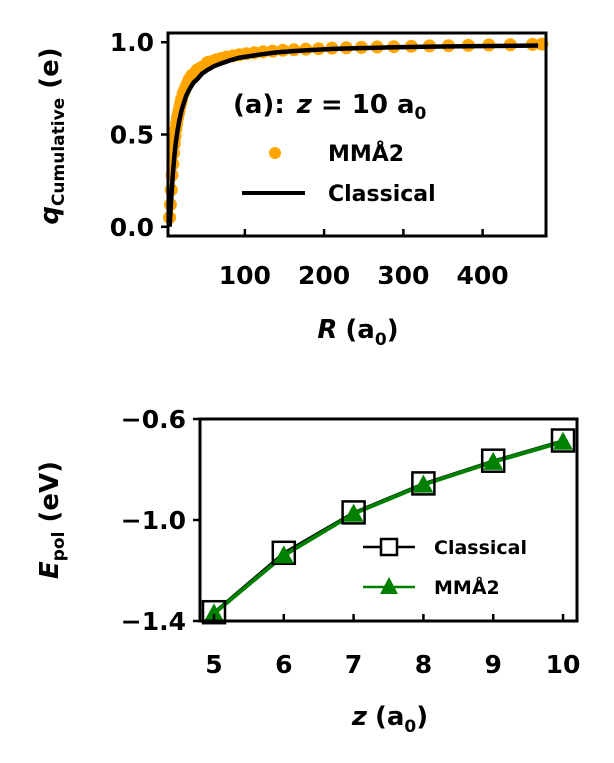 The image size is (614, 763). Describe the element at coordinates (132, 135) in the screenshot. I see `y-tick-label: 0.5` at that location.